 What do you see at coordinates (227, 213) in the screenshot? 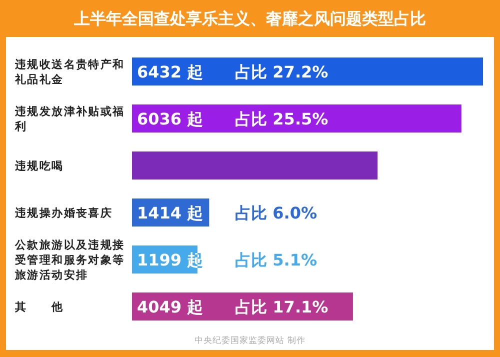
I see `data-label: 1414 起 占比 6.0%` at bounding box center [227, 213].